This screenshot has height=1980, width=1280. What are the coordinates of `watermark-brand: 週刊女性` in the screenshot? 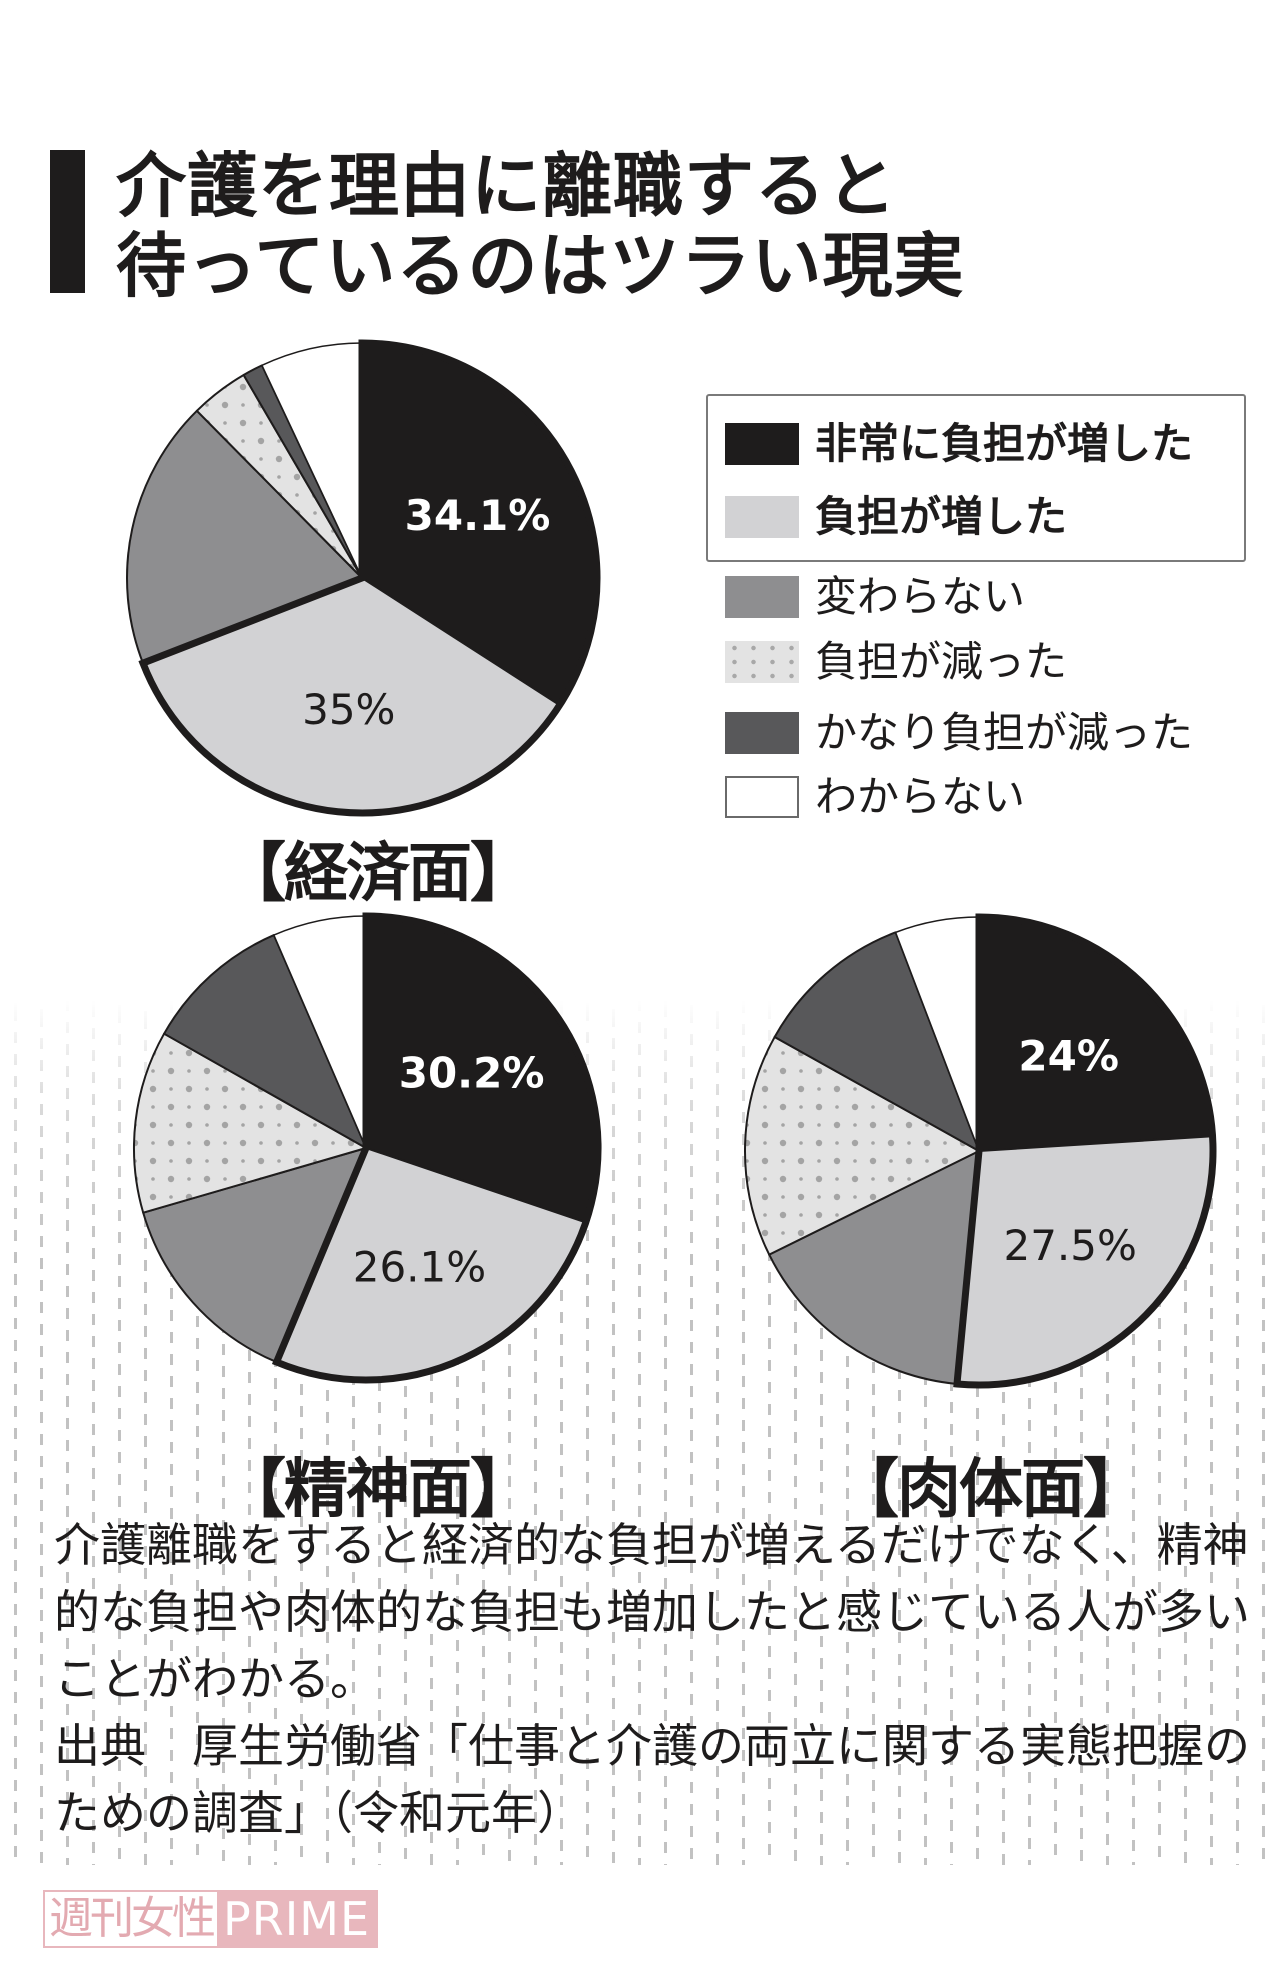 It's located at (131, 1919).